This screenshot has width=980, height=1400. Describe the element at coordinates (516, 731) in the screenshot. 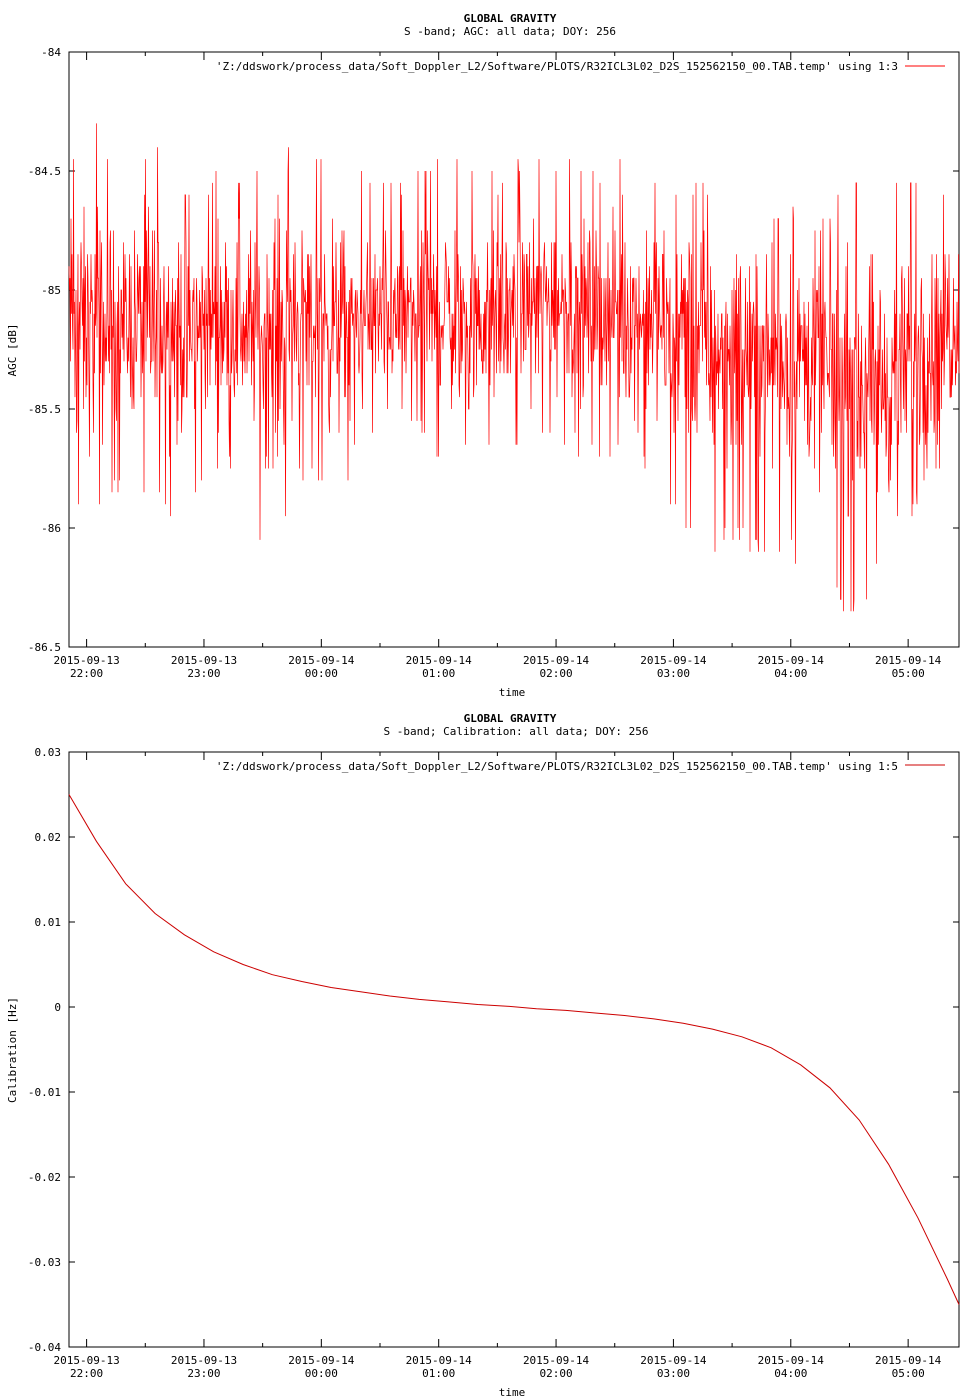

I see `chart-subtitle: S -band; Calibration: all data; DOY: 256` at that location.